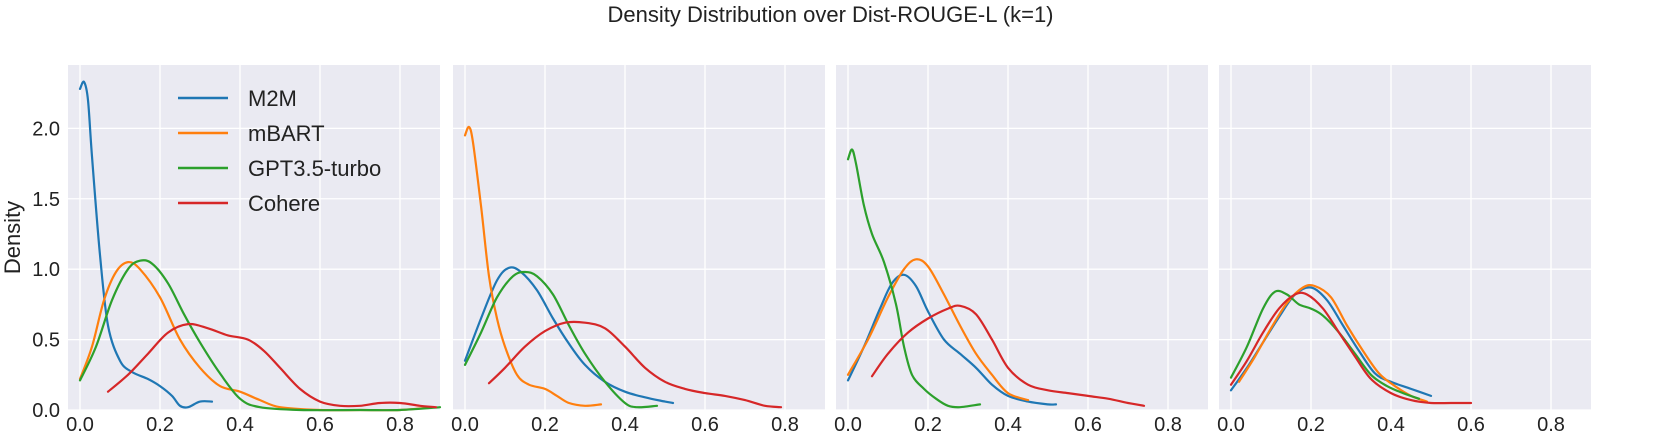 The height and width of the screenshot is (437, 1661). What do you see at coordinates (46, 200) in the screenshot?
I see `y-tick-label: 1.5` at bounding box center [46, 200].